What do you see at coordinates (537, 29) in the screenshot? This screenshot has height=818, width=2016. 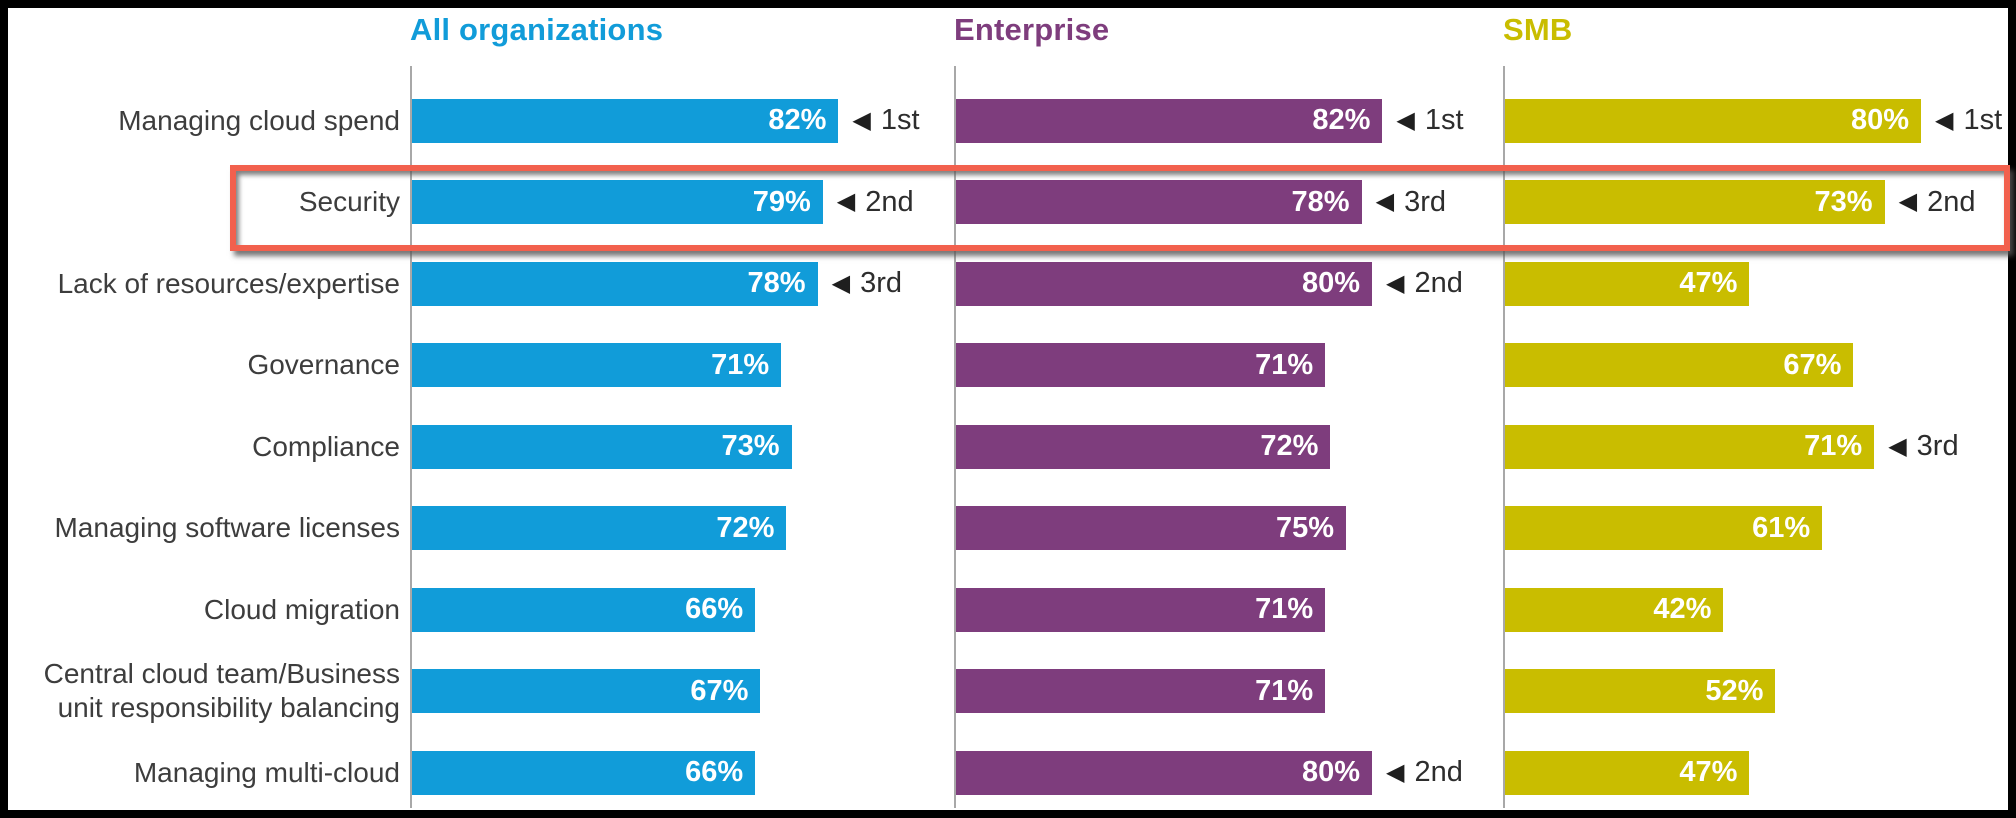 I see `series-header-all-organizations: All organizations` at bounding box center [537, 29].